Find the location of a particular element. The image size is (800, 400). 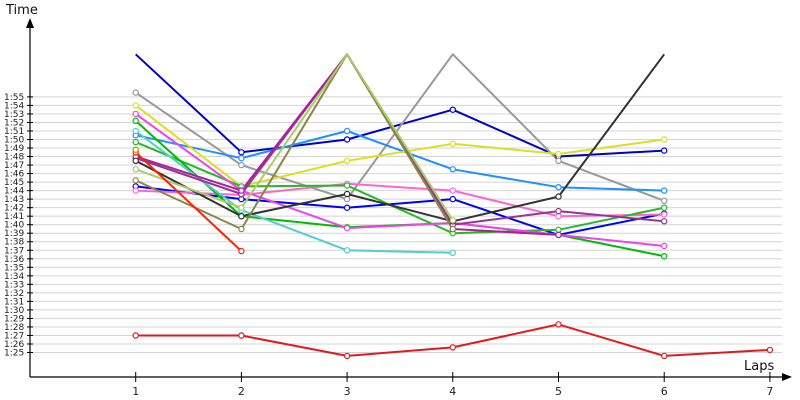

y-tick-label: 1:27 is located at coordinates (14, 336).